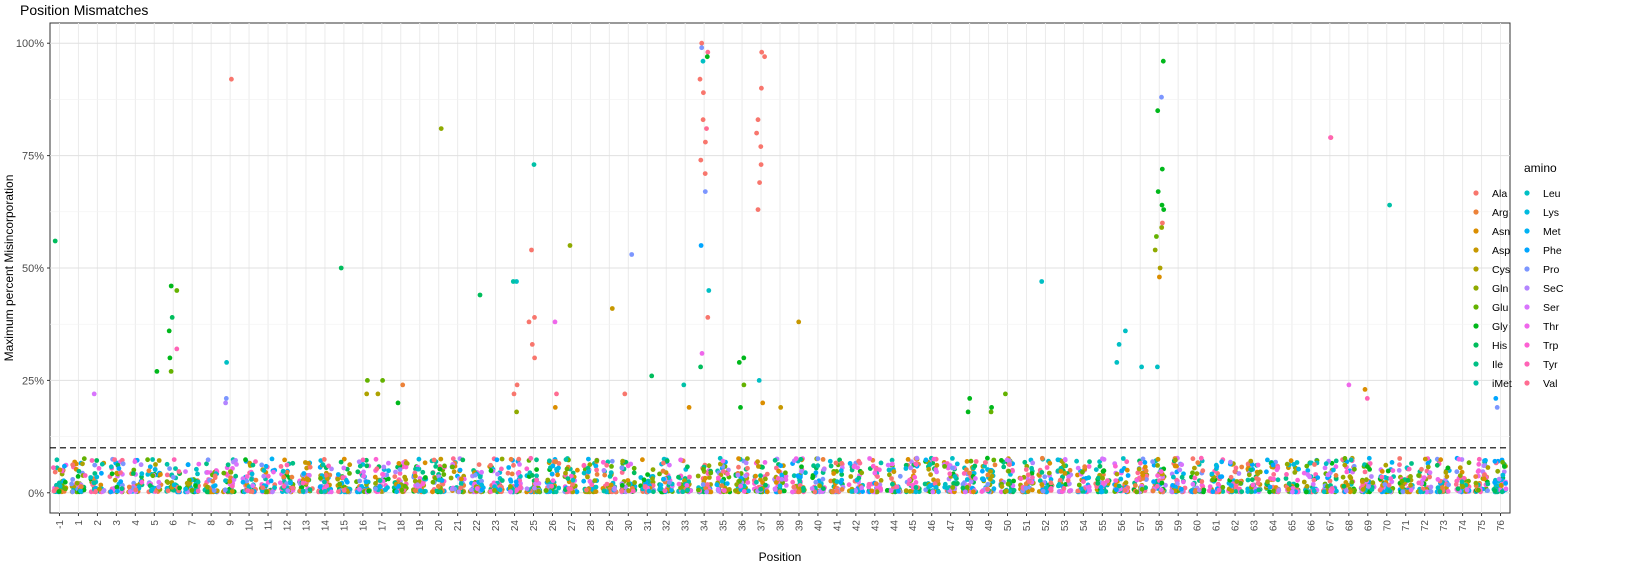  Describe the element at coordinates (458, 526) in the screenshot. I see `x-tick-label: 21` at that location.